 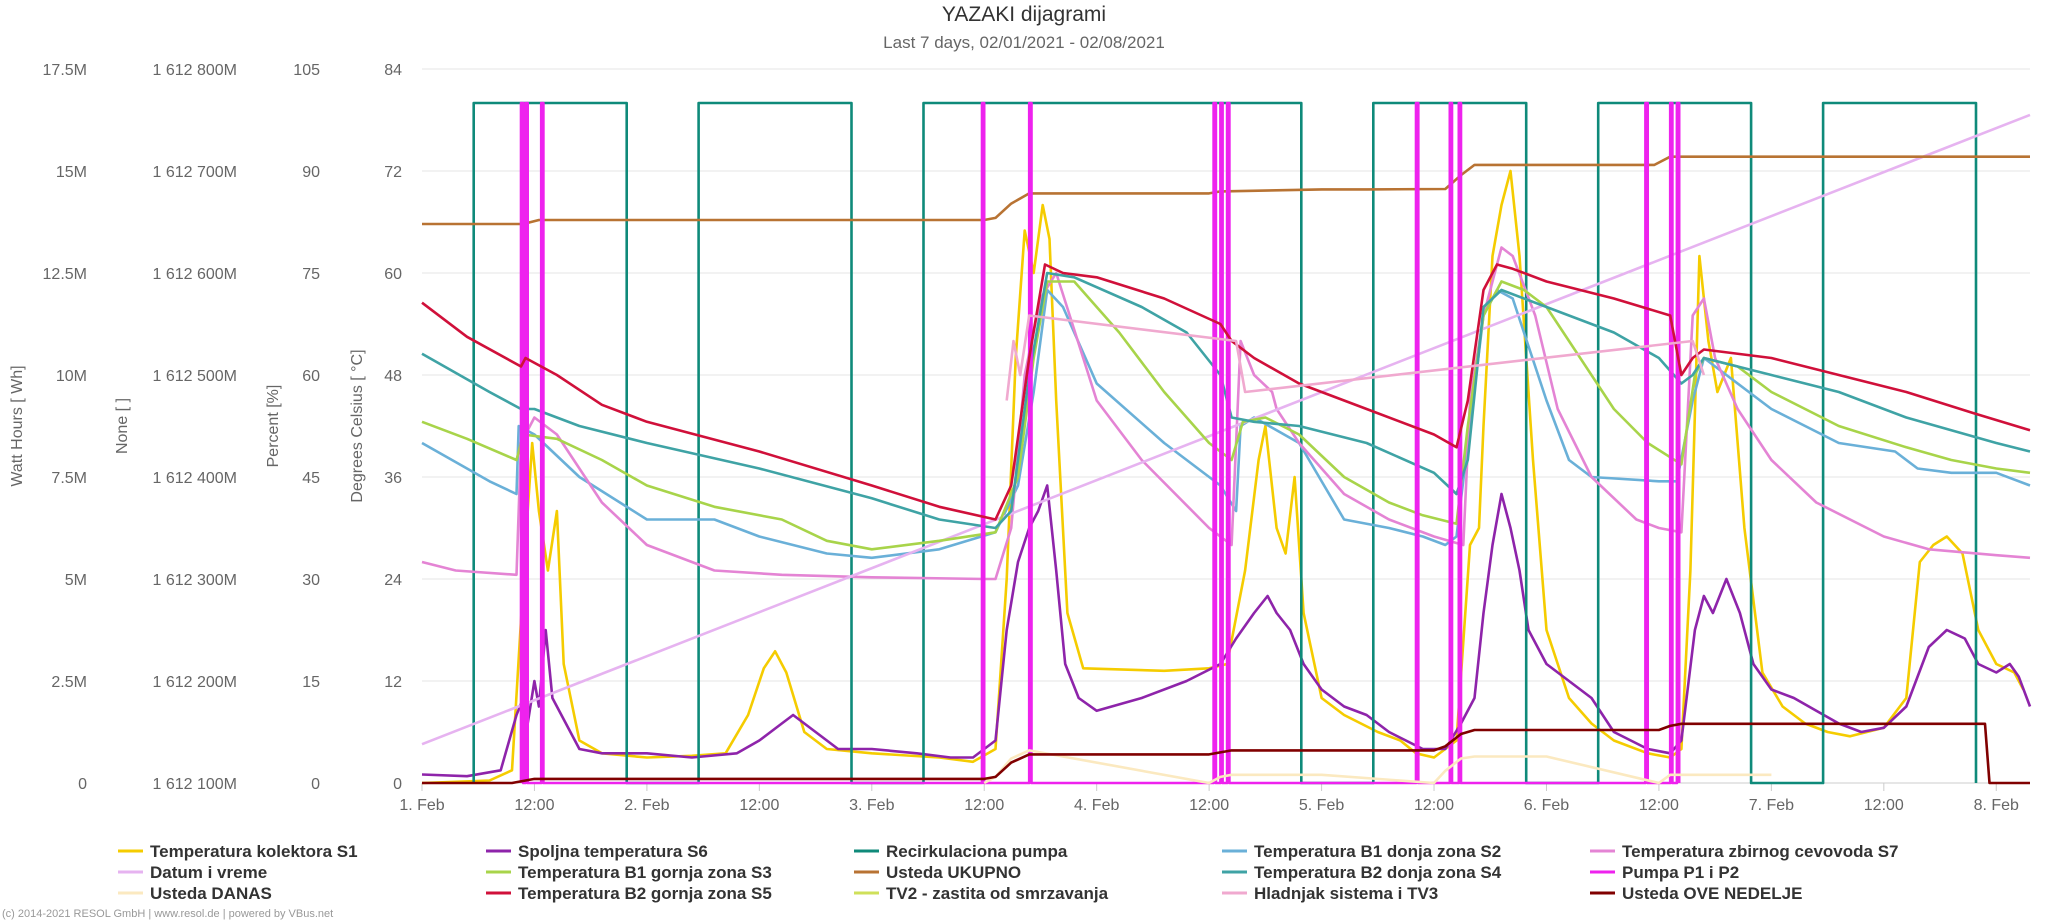 What do you see at coordinates (1024, 42) in the screenshot?
I see `chart-subtitle: Last 7 days, 02/01/2021 - 02/08/2021` at bounding box center [1024, 42].